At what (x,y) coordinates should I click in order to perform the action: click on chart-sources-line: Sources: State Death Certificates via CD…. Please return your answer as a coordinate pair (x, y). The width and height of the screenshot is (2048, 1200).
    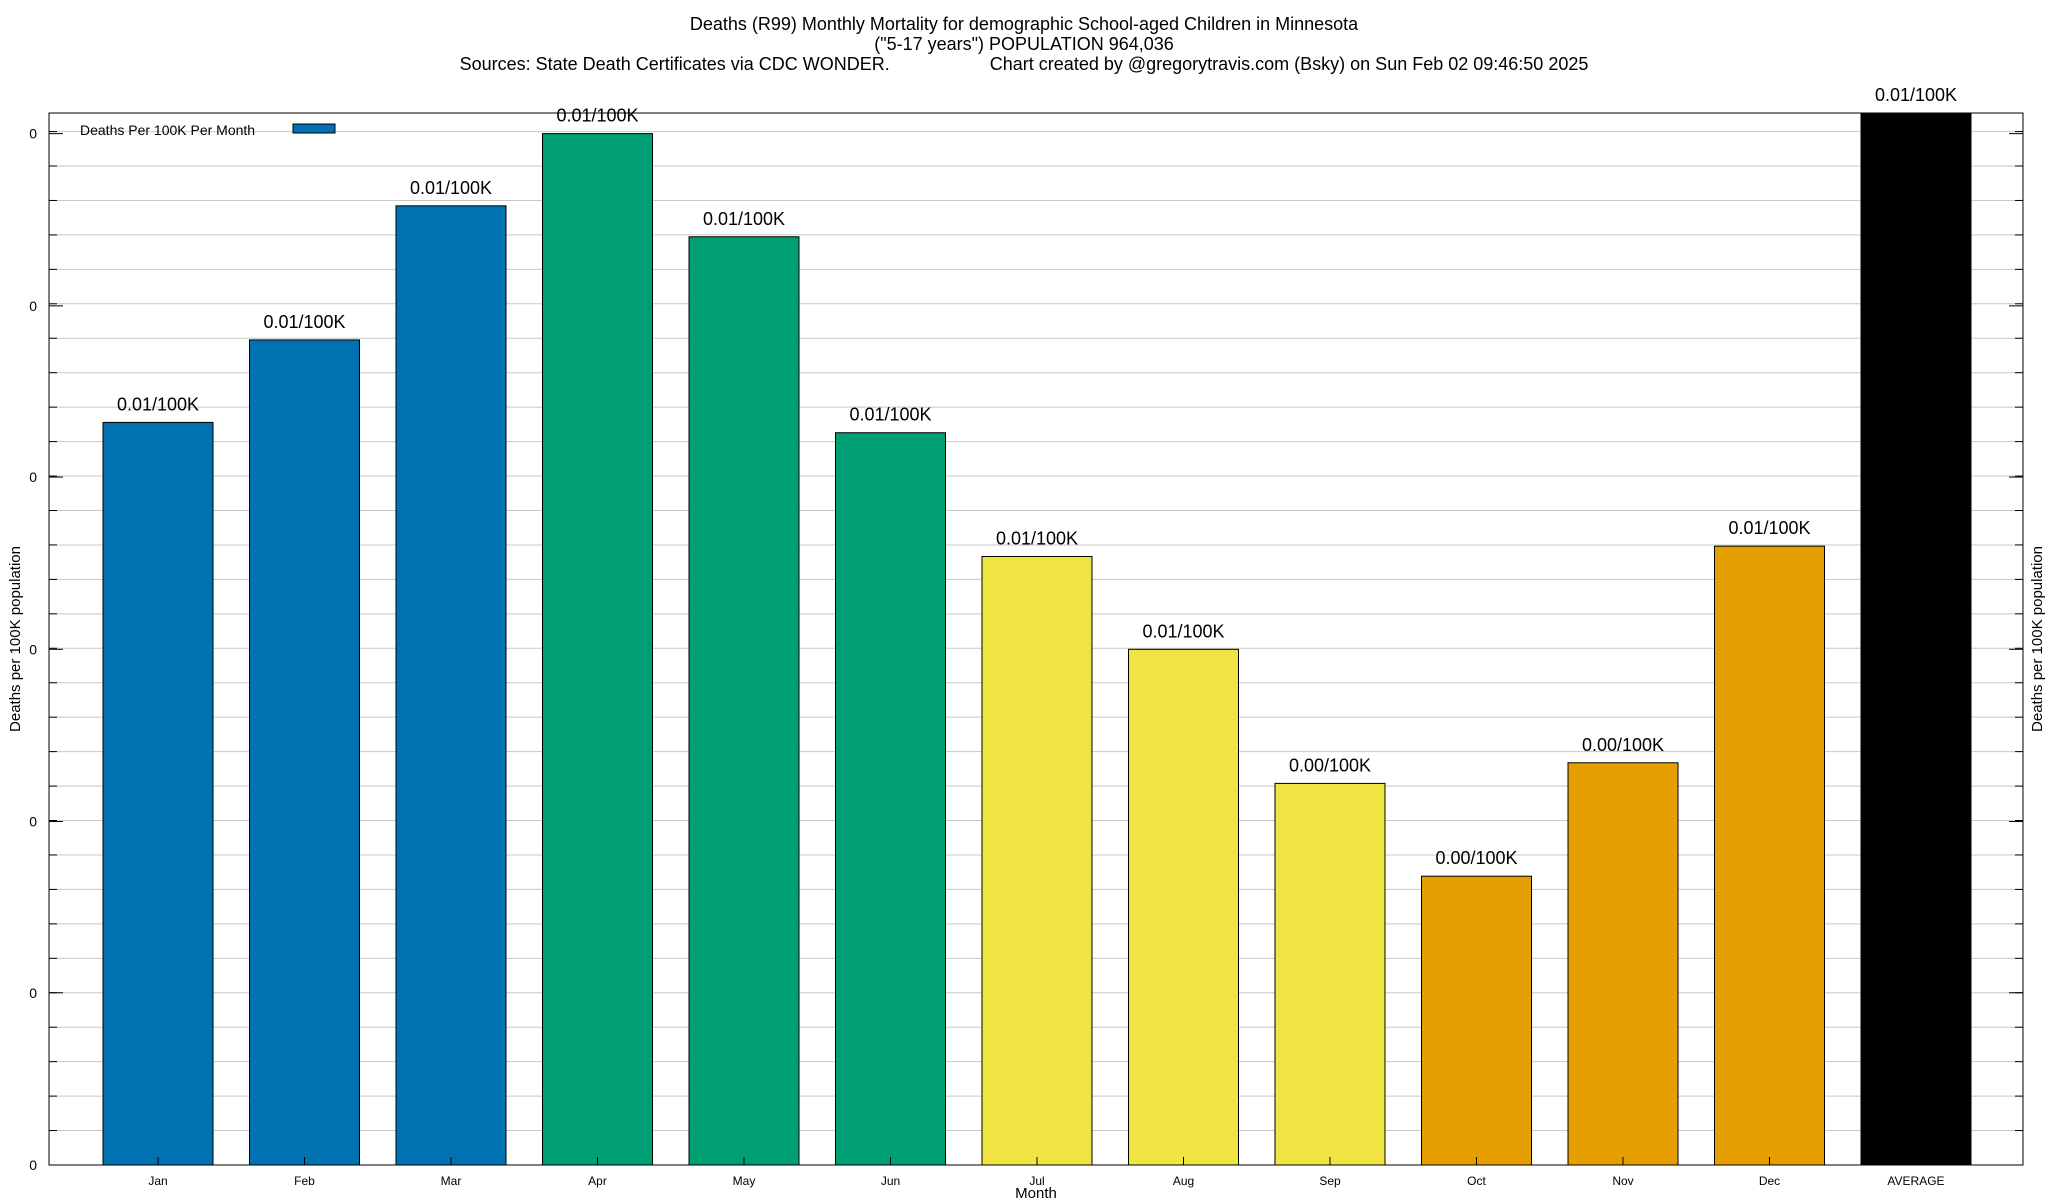
    Looking at the image, I should click on (1024, 64).